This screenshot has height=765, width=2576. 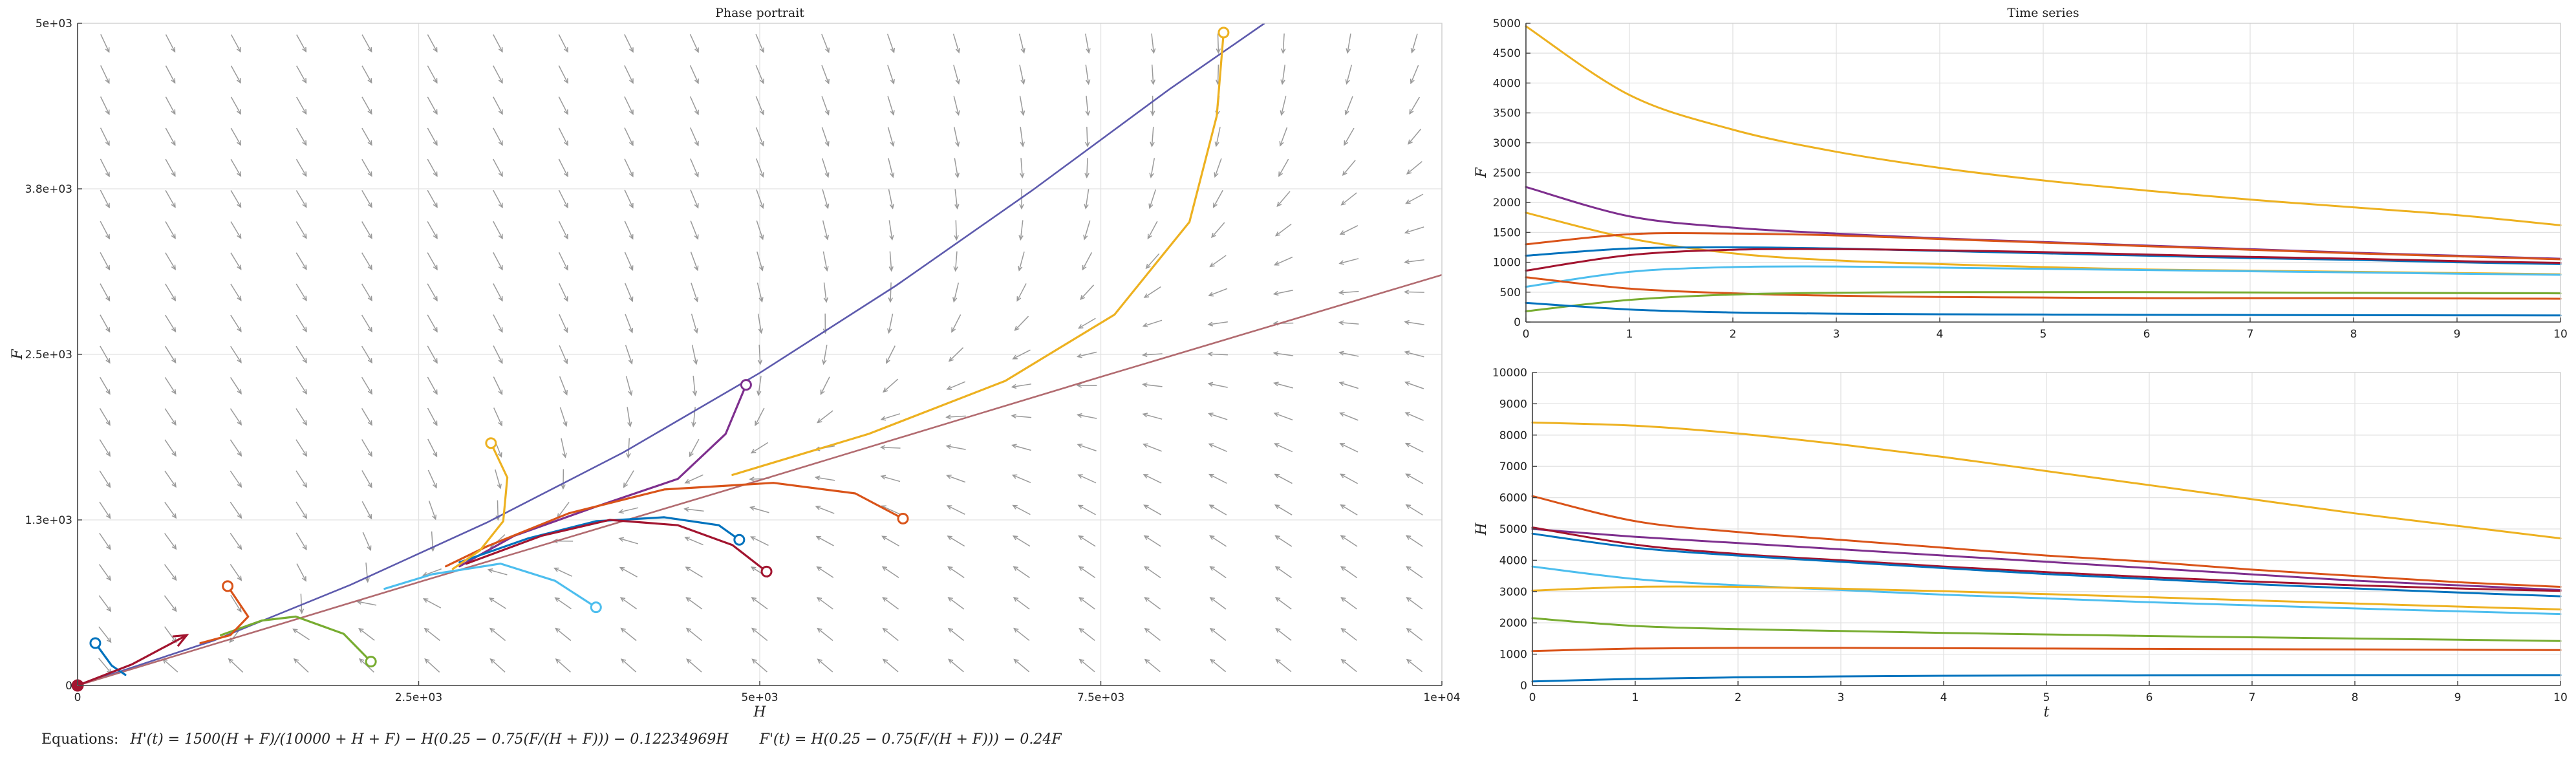 I want to click on trajectory-arrowhead, so click(x=180, y=641).